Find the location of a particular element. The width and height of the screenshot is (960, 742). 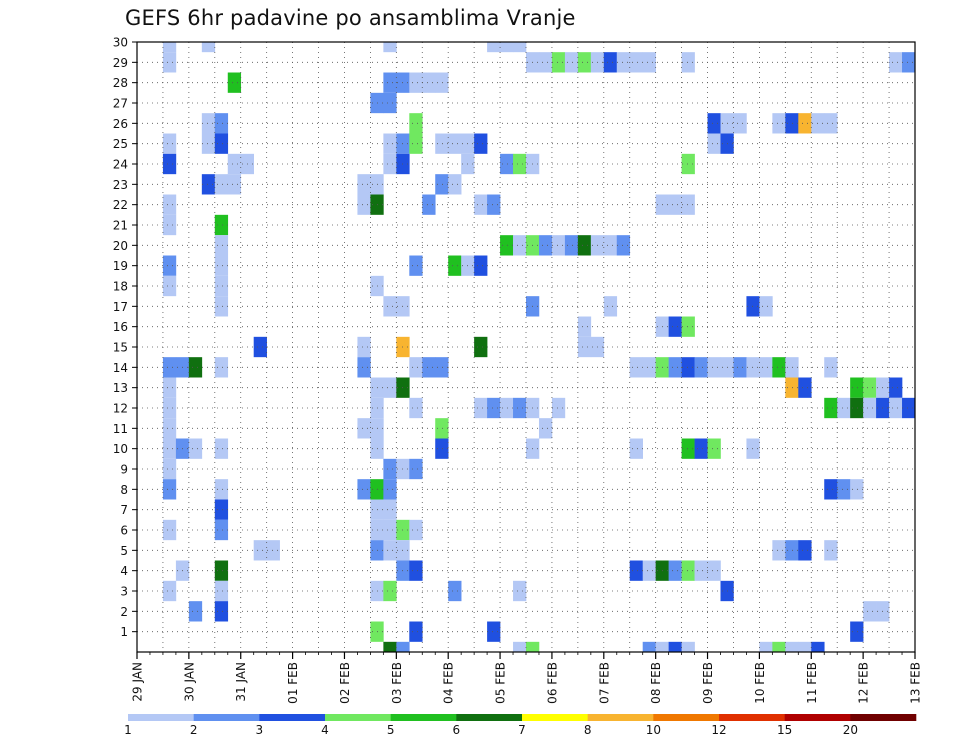

legend-level-label: 4 is located at coordinates (325, 730).